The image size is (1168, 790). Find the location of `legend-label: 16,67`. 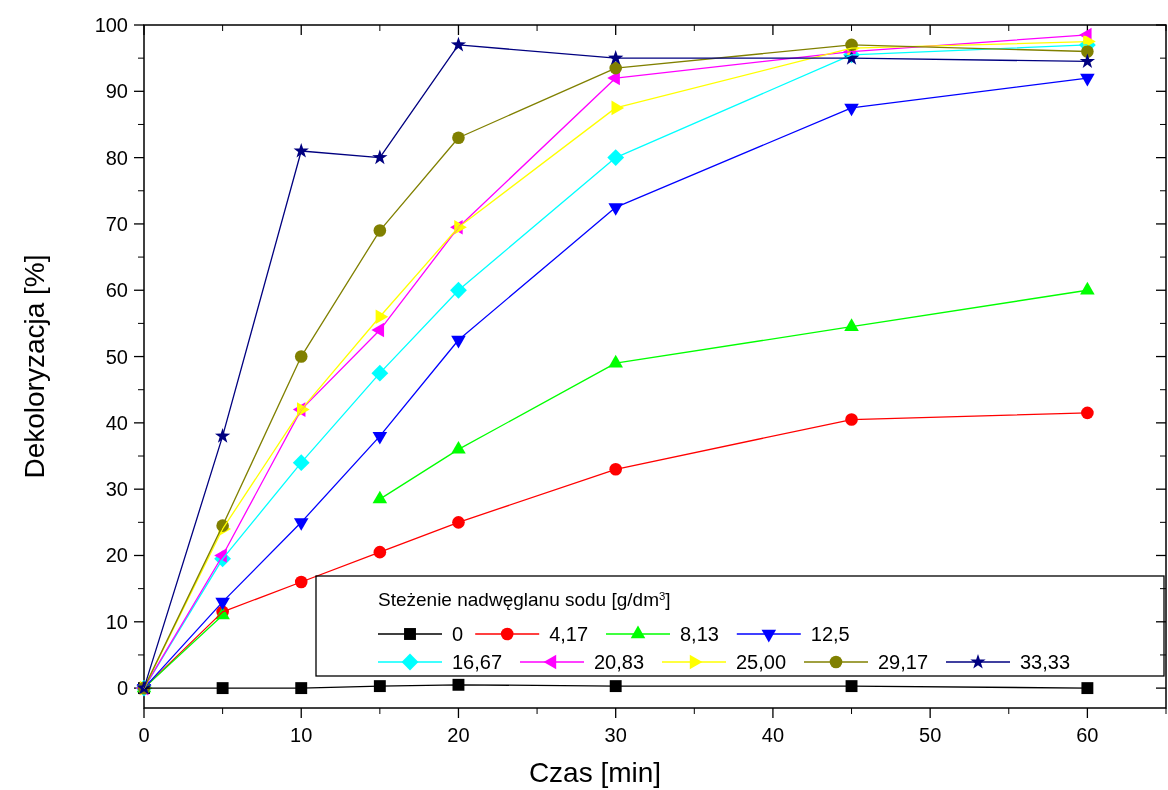

legend-label: 16,67 is located at coordinates (477, 662).